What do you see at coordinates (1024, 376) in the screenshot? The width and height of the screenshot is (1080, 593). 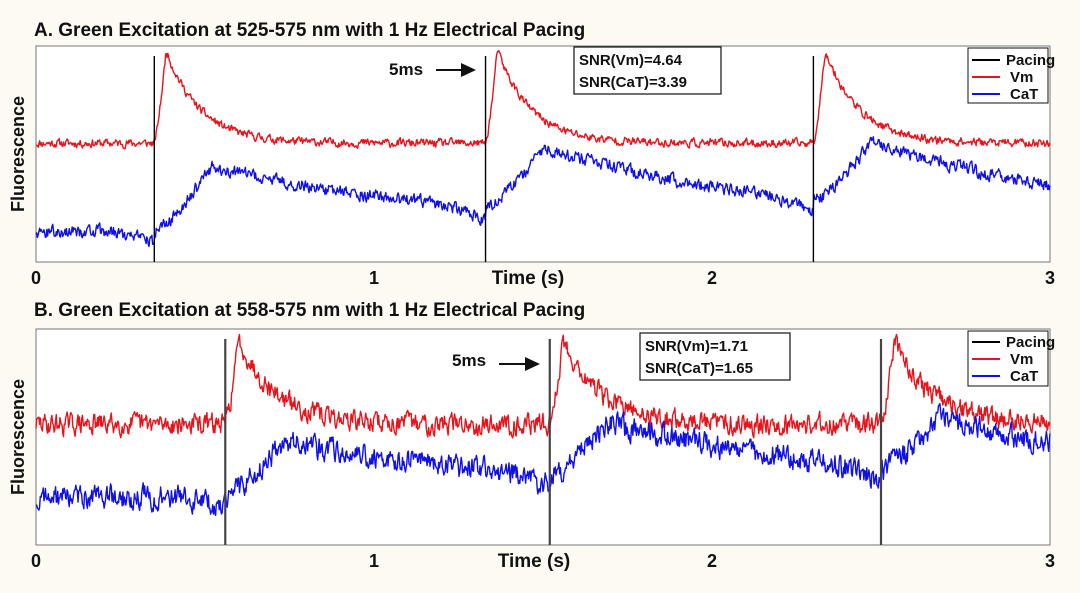 I see `panel-b-legend-cat: CaT` at bounding box center [1024, 376].